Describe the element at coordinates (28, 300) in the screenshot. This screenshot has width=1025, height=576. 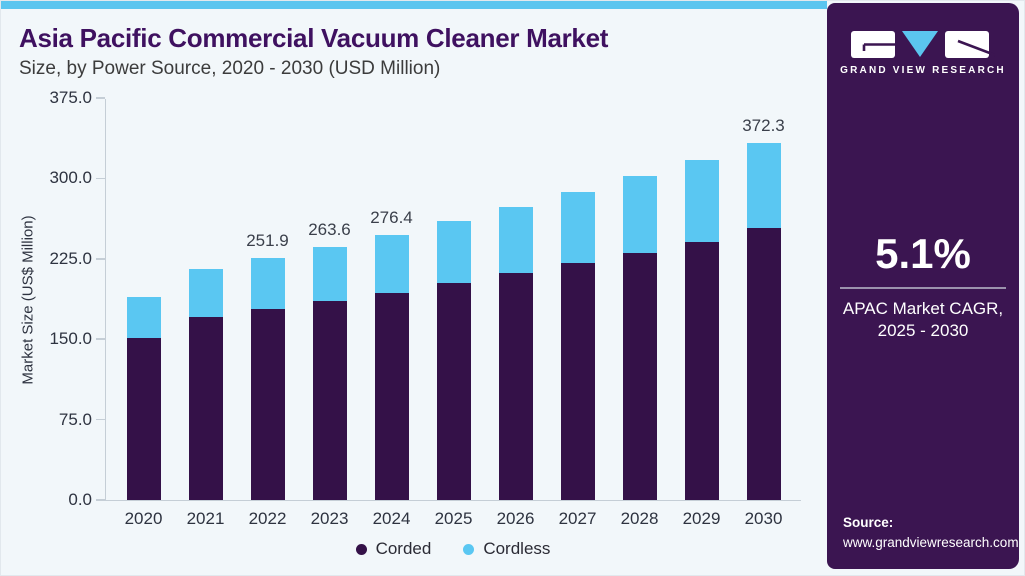
I see `y-axis-title: Market Size (US$ Million)` at that location.